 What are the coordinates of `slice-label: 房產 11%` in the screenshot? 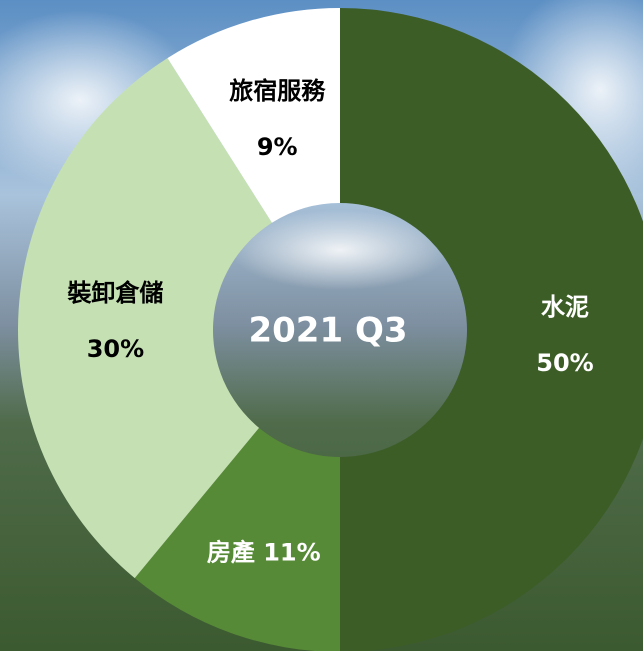 It's located at (264, 553).